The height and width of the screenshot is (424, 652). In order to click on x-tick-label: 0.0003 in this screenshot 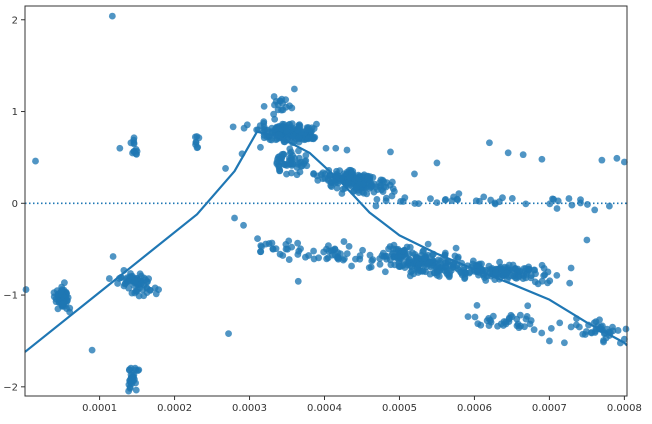, I will do `click(249, 408)`.